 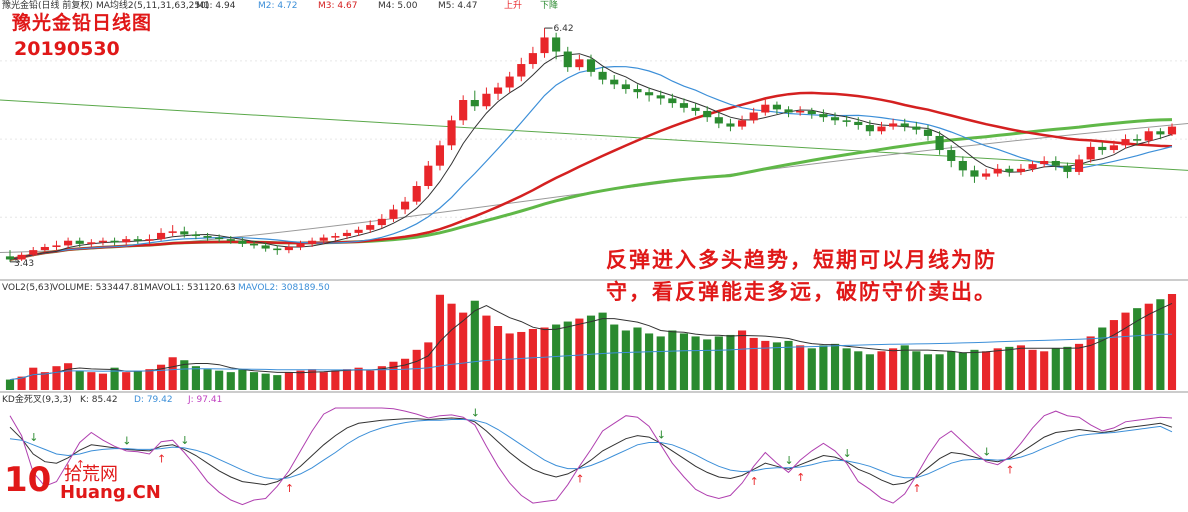 I want to click on signal-markers: ↓↑↓↑↓↑↓↑↓↑↓↑↓↑↓↑, so click(x=521, y=450).